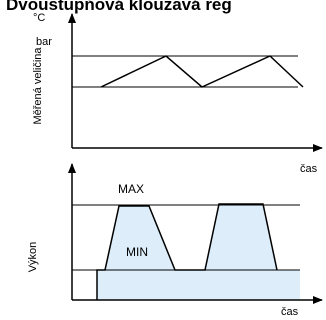 This screenshot has height=320, width=326. I want to click on top-unit-celsius: °C, so click(39, 18).